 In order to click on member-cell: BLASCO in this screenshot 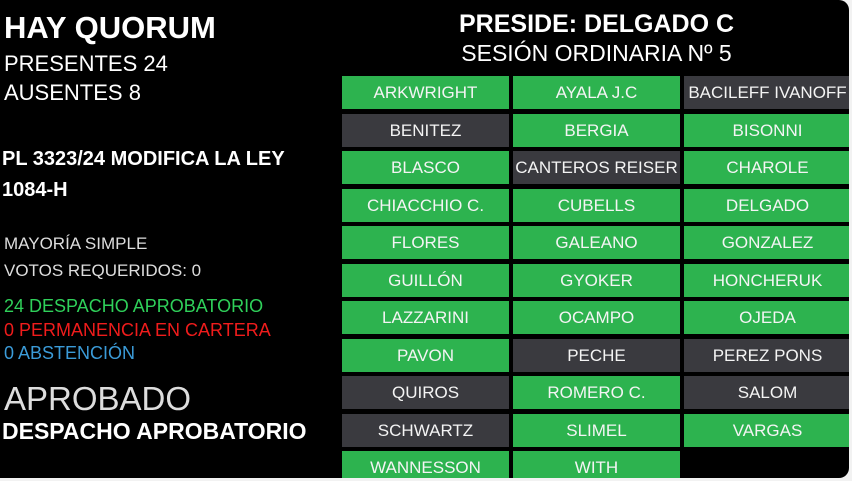, I will do `click(425, 167)`.